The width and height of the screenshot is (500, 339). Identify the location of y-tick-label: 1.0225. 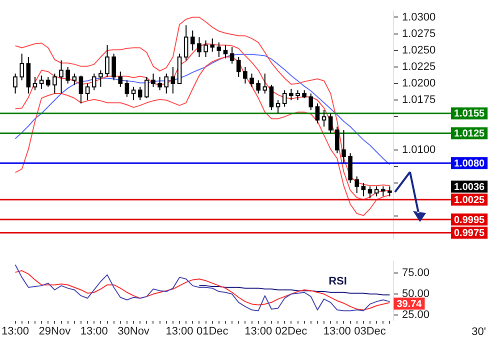
(419, 67).